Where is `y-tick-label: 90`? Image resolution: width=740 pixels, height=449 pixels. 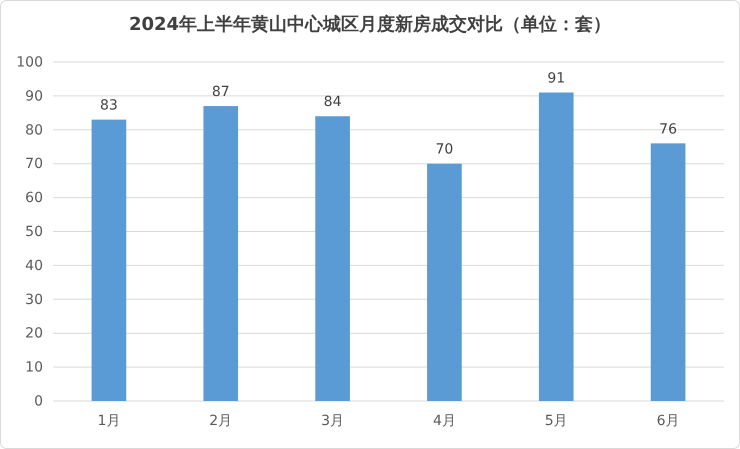
y-tick-label: 90 is located at coordinates (34, 96).